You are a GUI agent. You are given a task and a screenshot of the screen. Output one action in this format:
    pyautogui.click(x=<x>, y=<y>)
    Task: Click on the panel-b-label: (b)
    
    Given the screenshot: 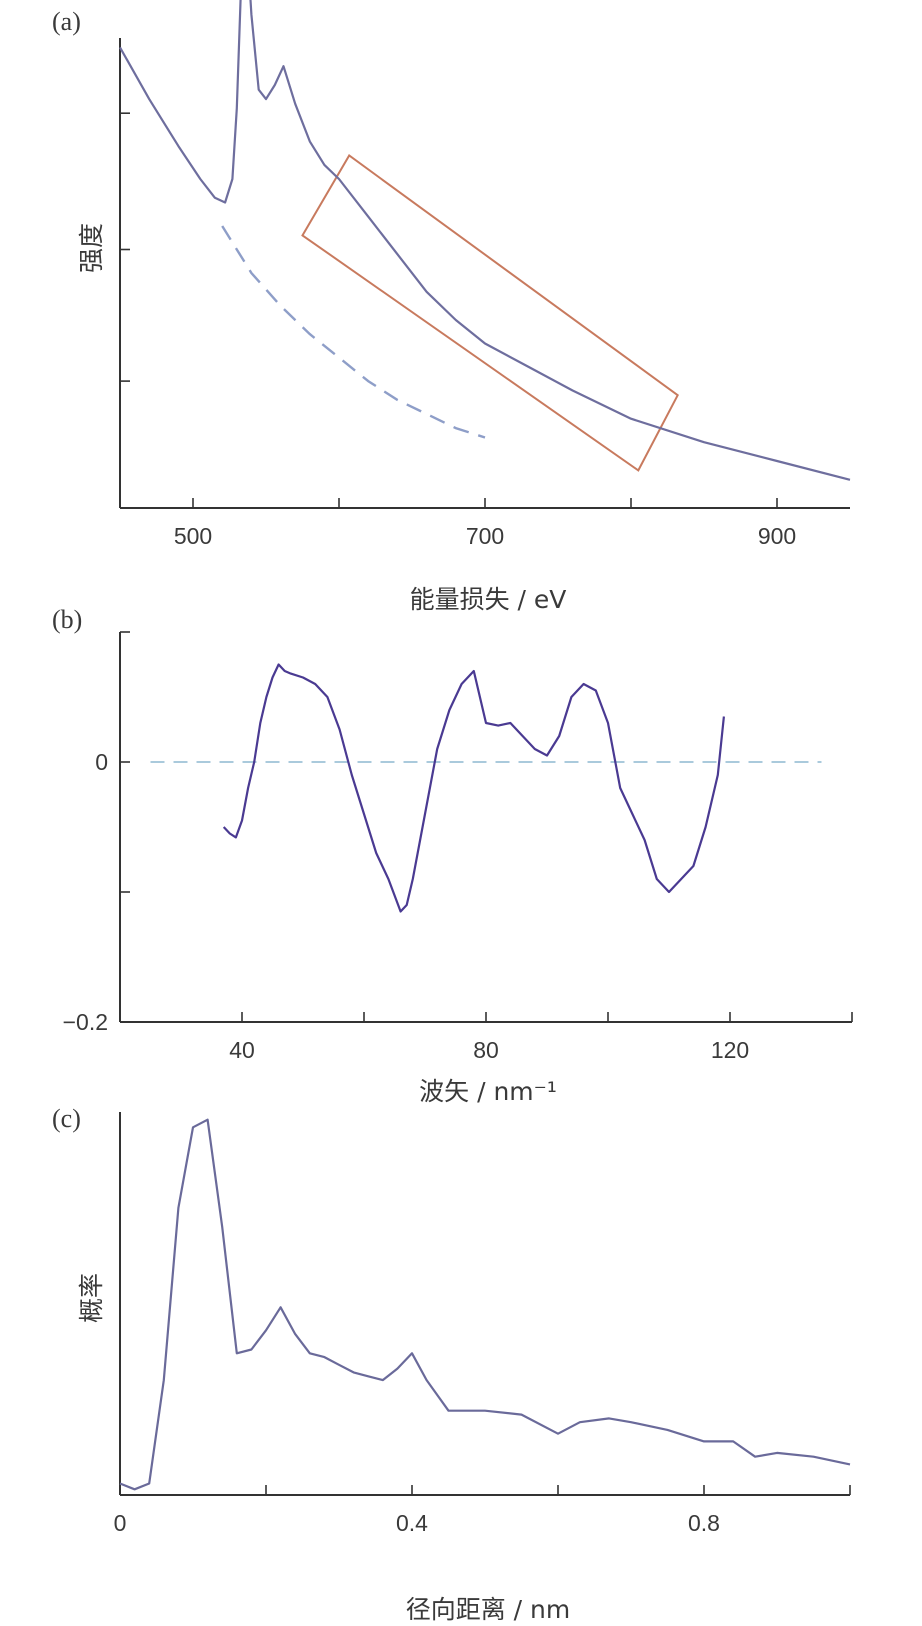 What is the action you would take?
    pyautogui.click(x=67, y=619)
    